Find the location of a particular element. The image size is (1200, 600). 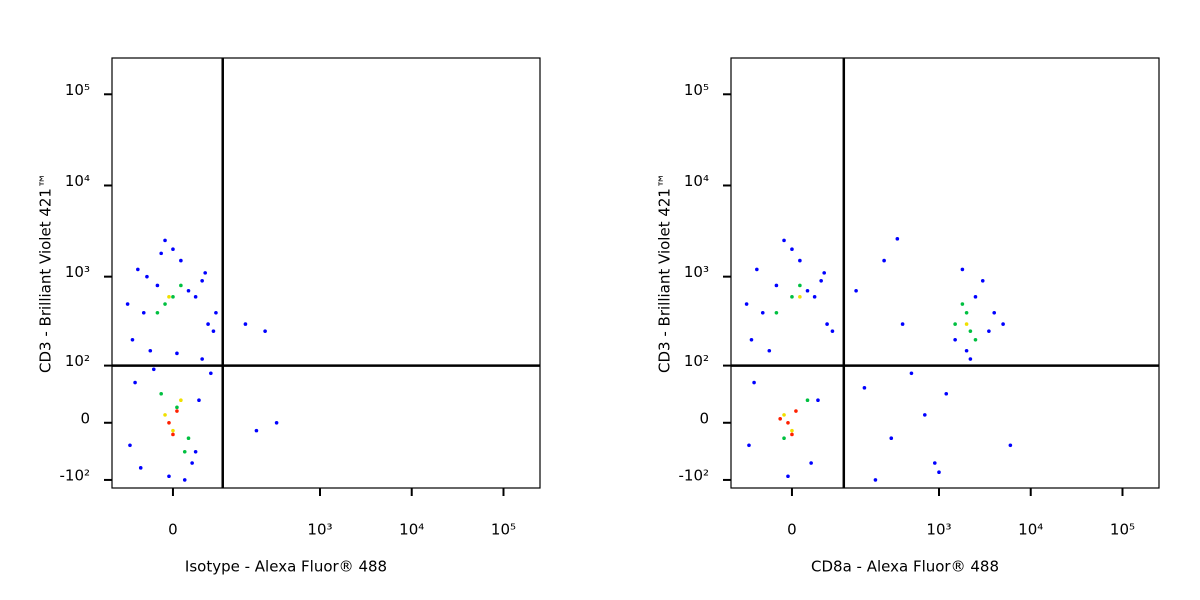

y-tick-label: 0 is located at coordinates (85, 418).